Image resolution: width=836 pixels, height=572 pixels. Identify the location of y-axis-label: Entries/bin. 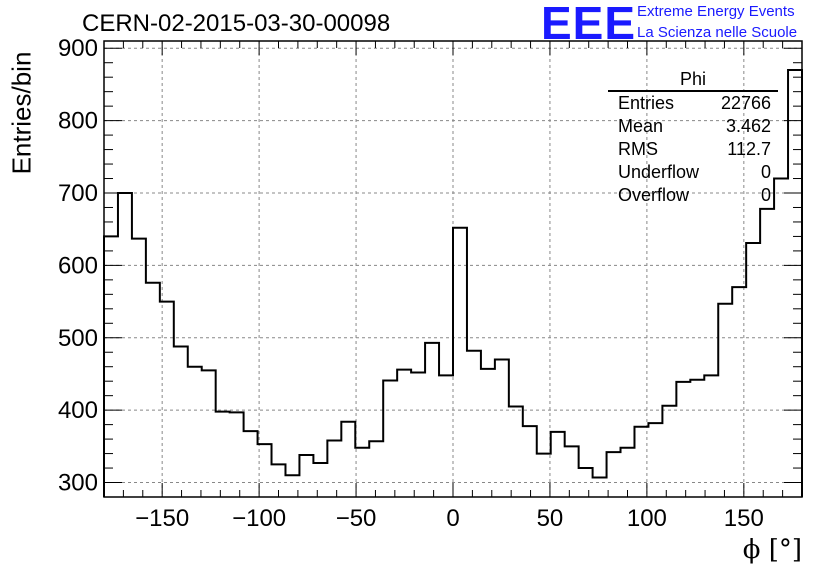
(21, 113).